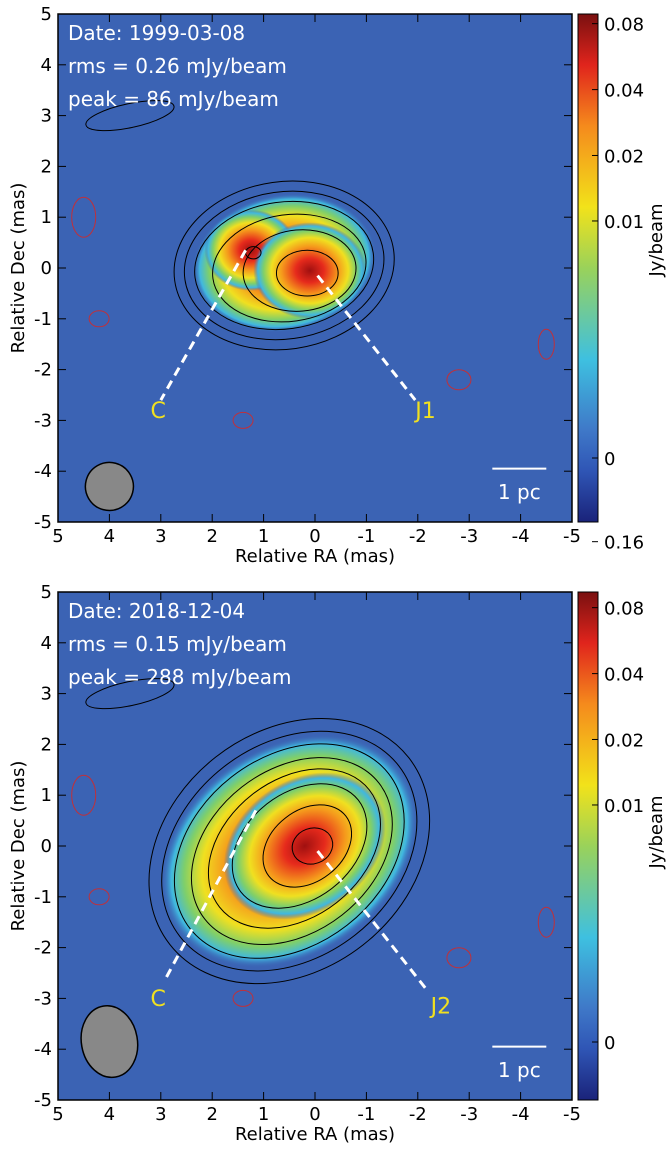 This screenshot has width=671, height=1169. Describe the element at coordinates (173, 99) in the screenshot. I see `annotation: peak = 86 mJy/beam` at that location.